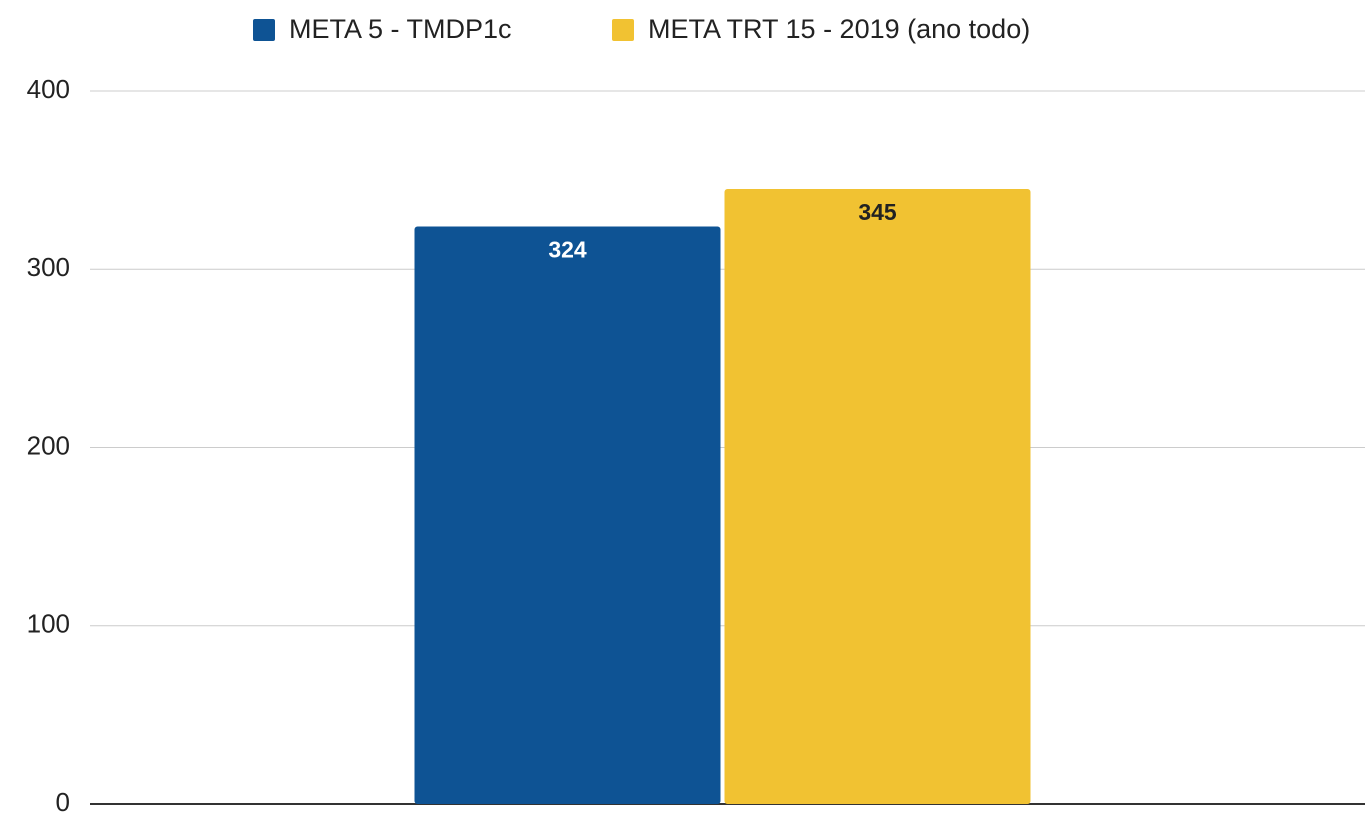 This screenshot has height=813, width=1365. What do you see at coordinates (400, 29) in the screenshot?
I see `legend-label: META 5 - TMDP1c` at bounding box center [400, 29].